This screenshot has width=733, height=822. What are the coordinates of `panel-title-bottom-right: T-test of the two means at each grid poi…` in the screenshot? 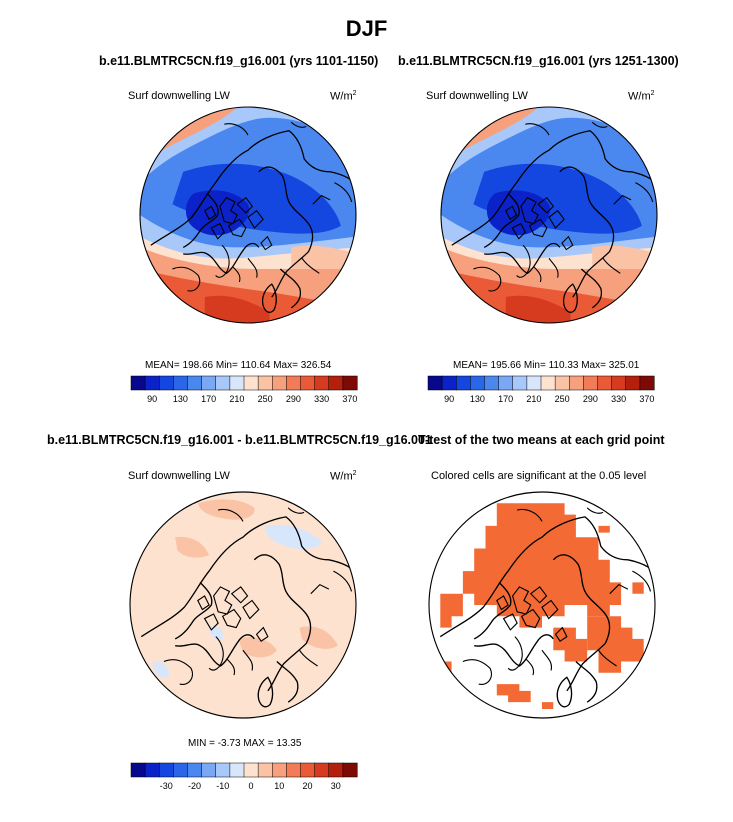 It's located at (541, 440).